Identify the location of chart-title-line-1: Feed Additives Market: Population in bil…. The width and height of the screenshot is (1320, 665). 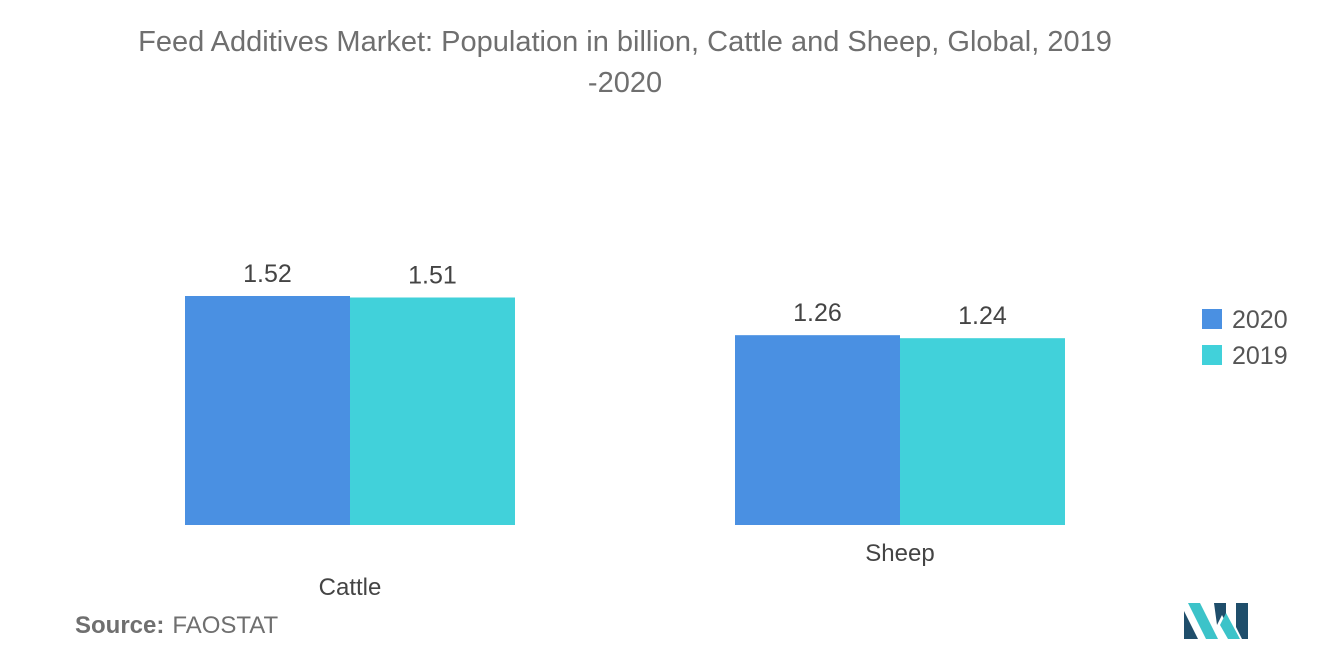
(625, 42).